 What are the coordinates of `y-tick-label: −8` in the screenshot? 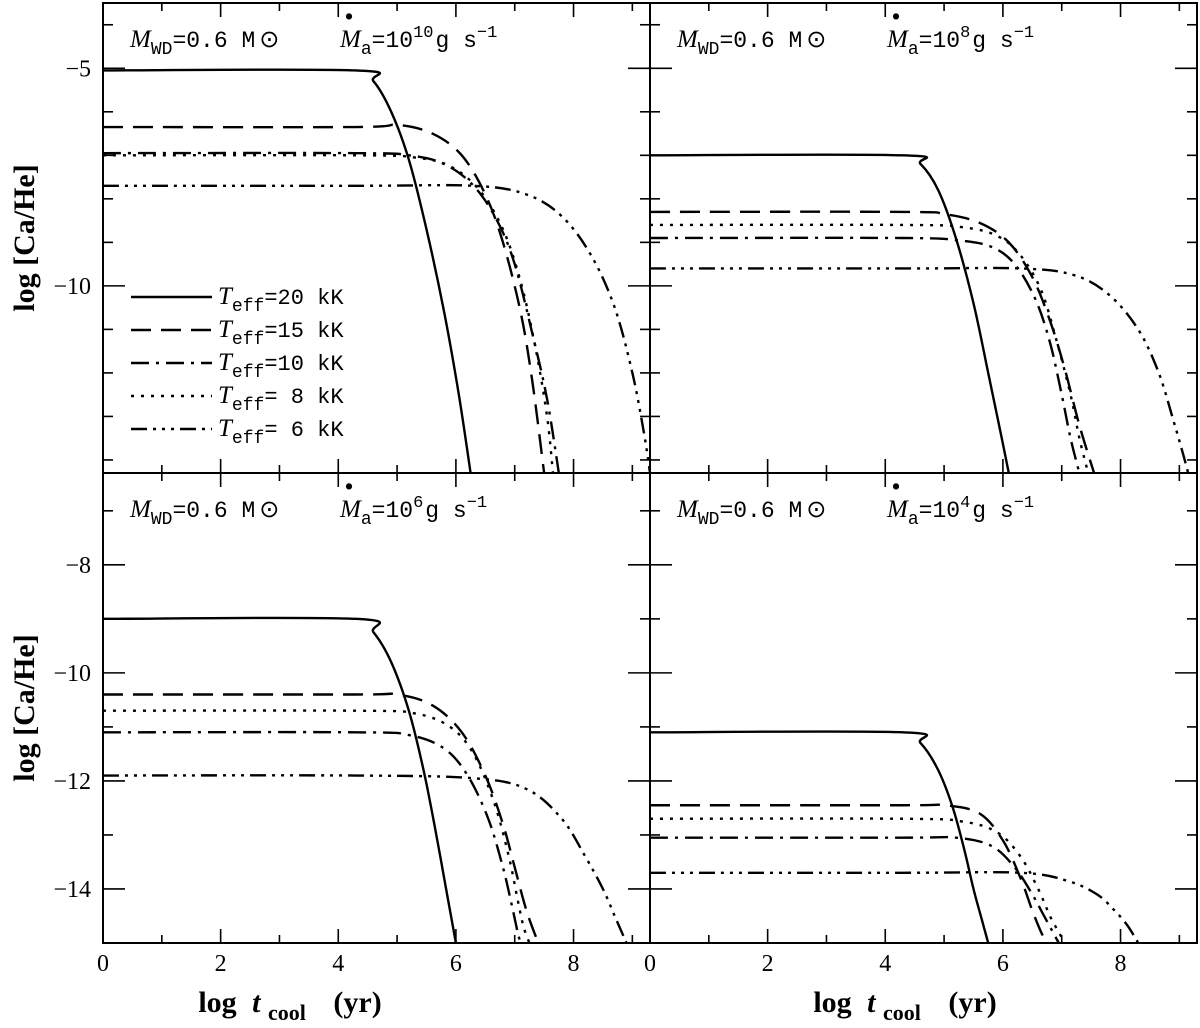 It's located at (78, 566).